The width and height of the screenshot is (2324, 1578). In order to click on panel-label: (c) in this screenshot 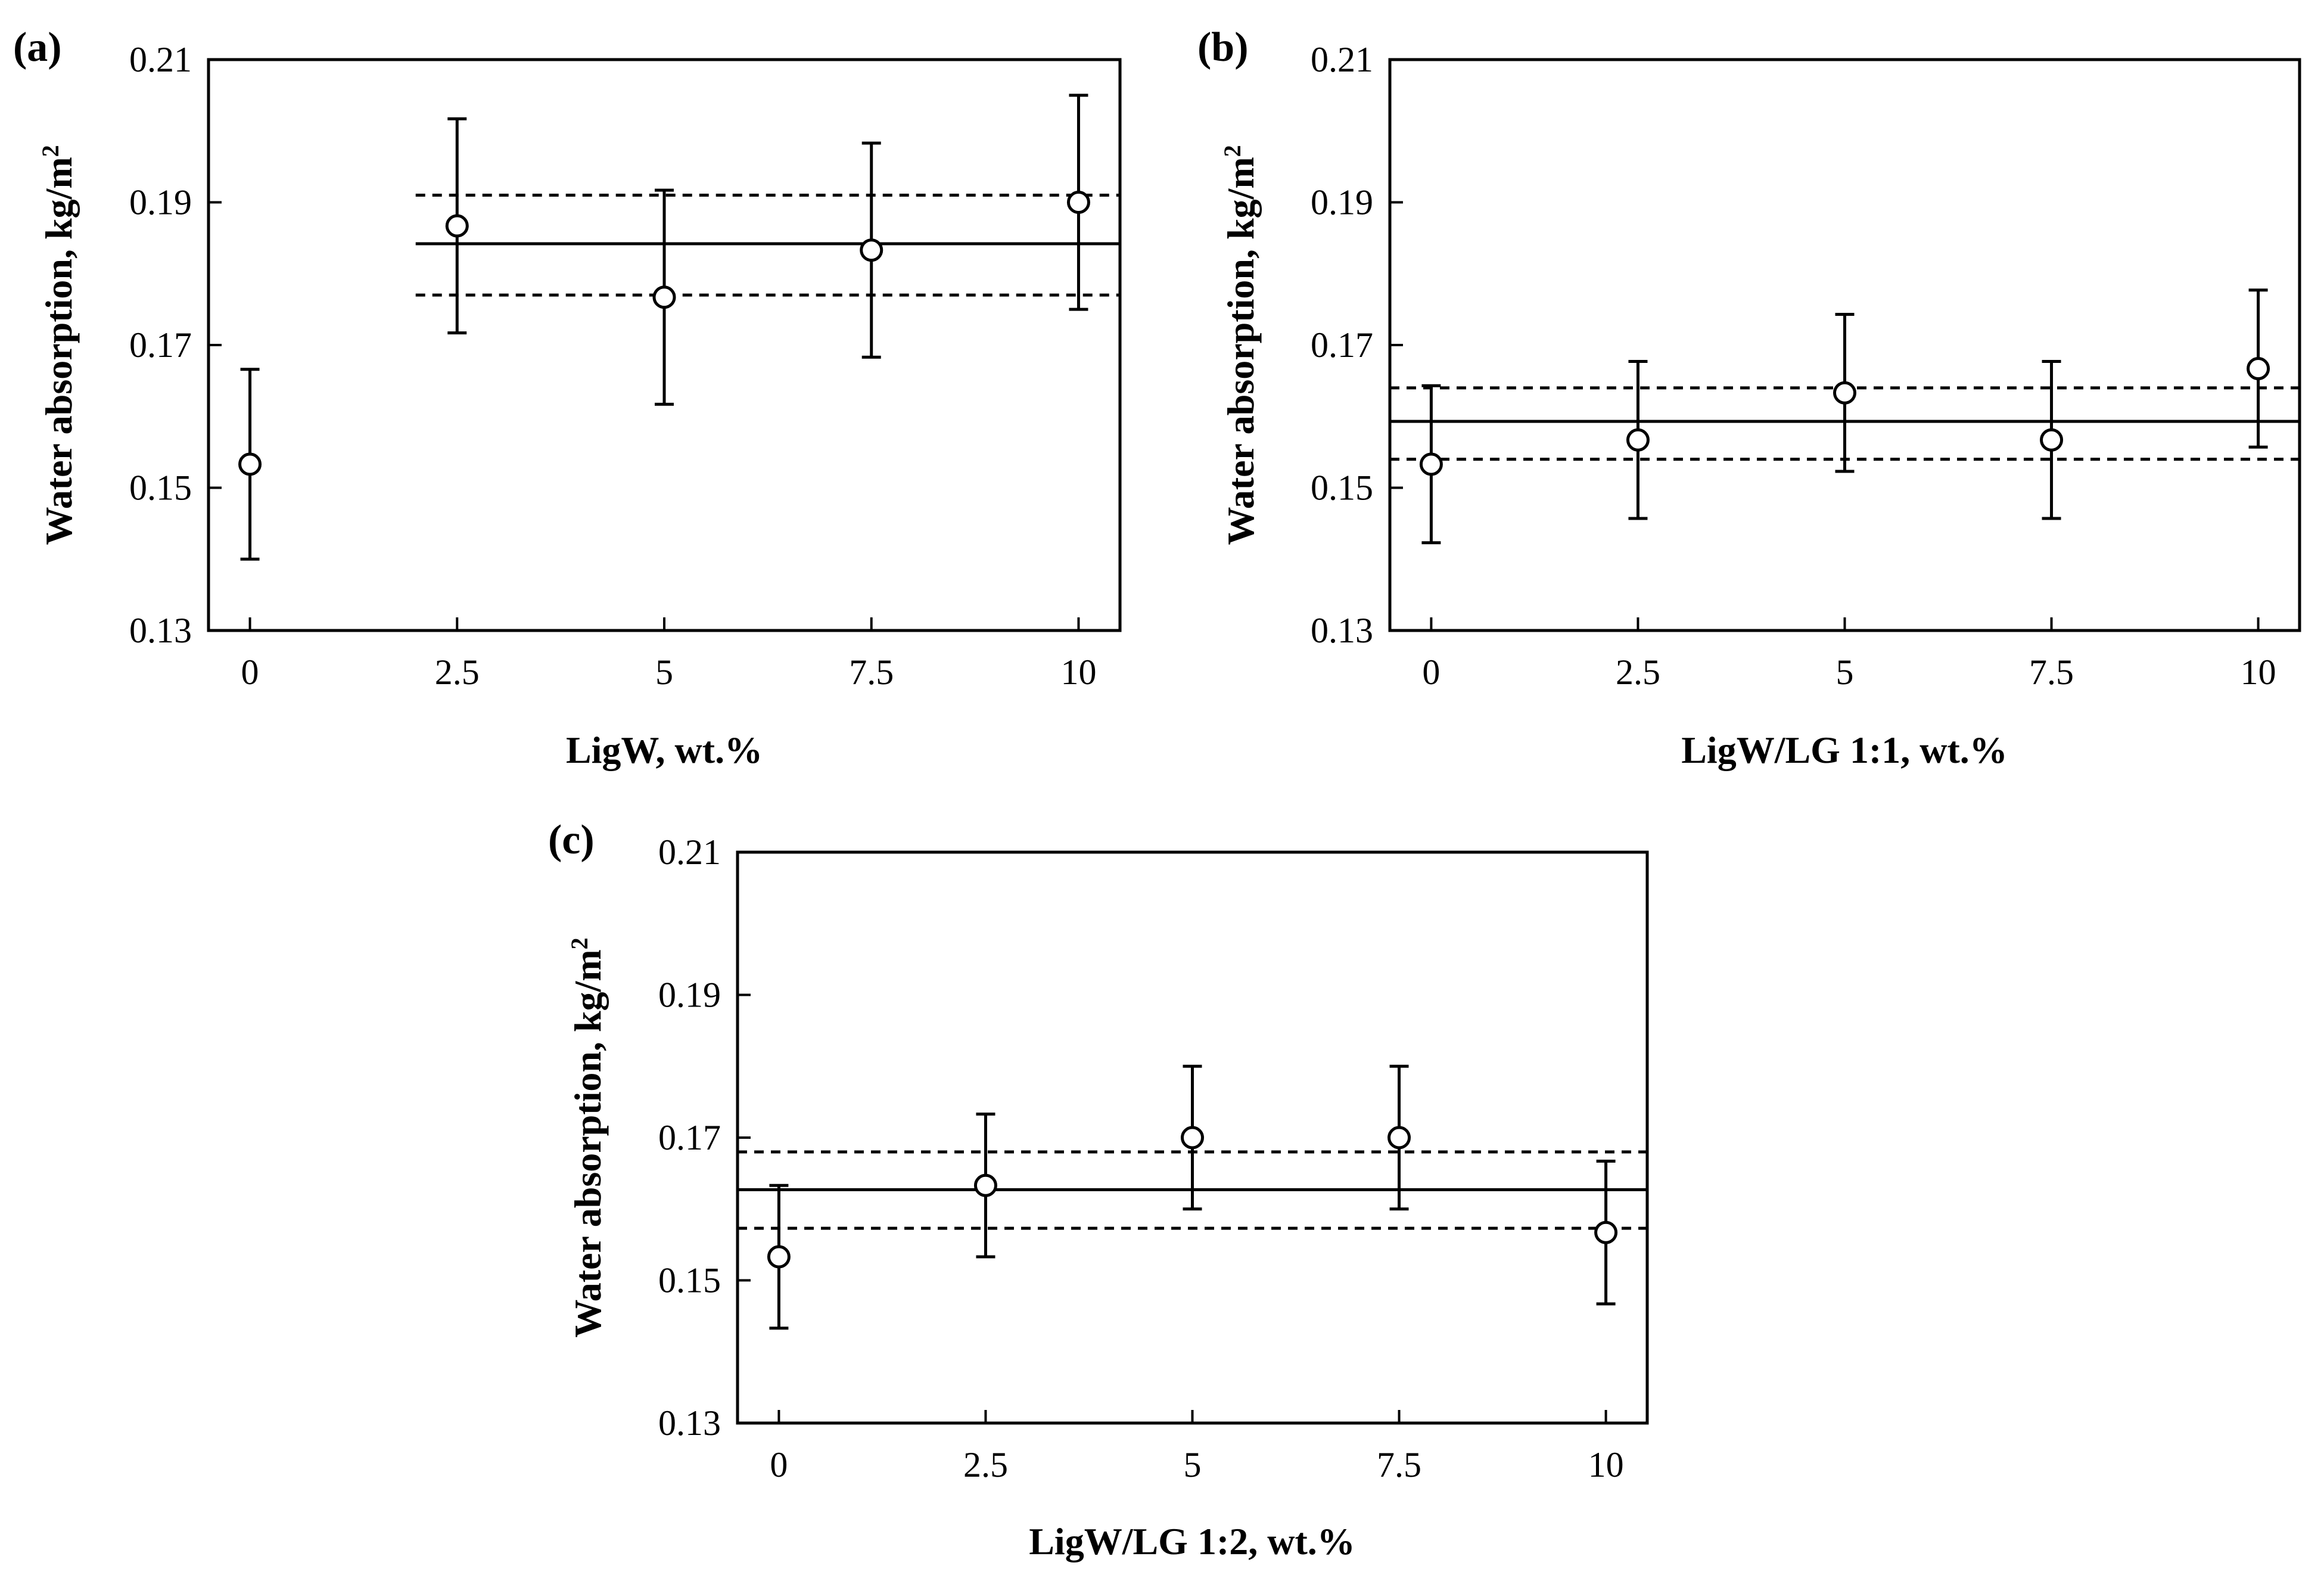, I will do `click(571, 840)`.